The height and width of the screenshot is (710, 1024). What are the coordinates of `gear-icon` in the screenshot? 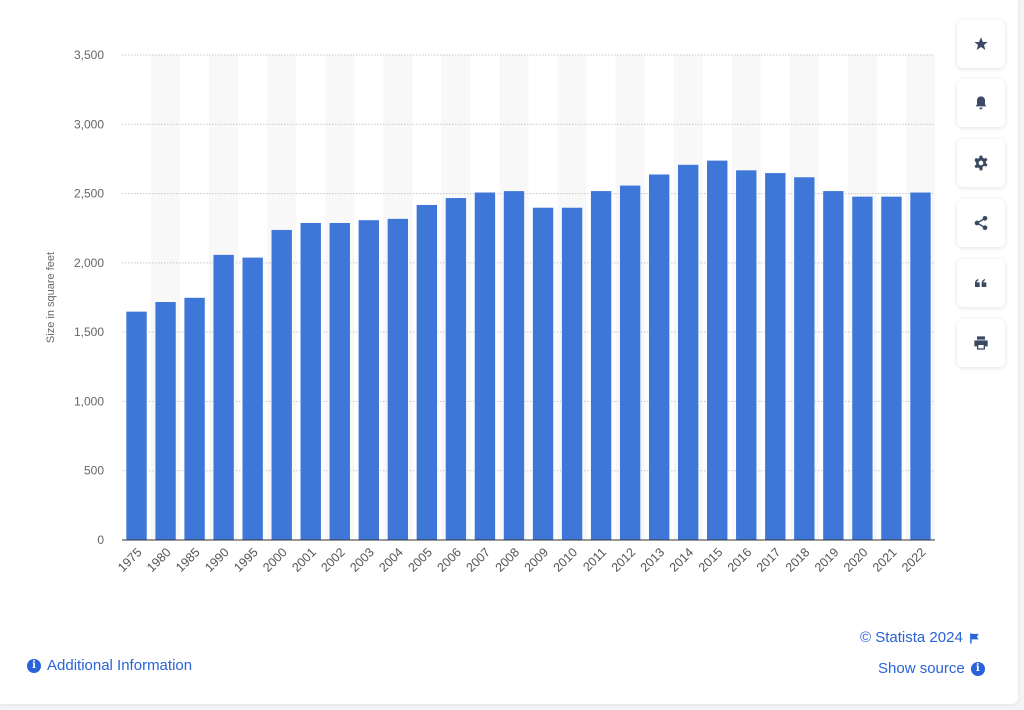 It's located at (981, 163).